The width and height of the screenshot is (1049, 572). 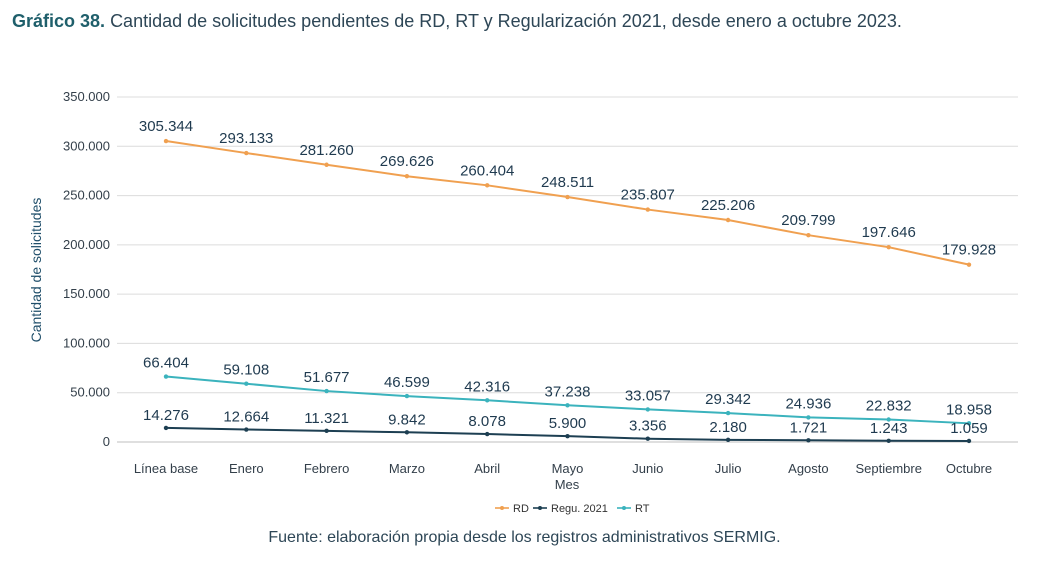 What do you see at coordinates (246, 370) in the screenshot?
I see `data-label: 59.108` at bounding box center [246, 370].